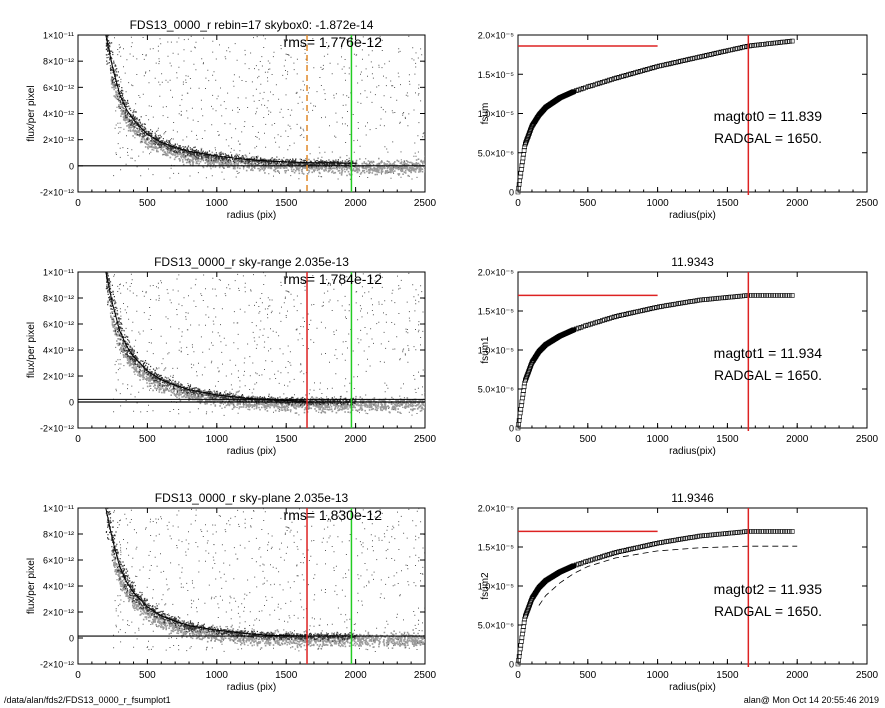  Describe the element at coordinates (692, 262) in the screenshot. I see `chart-title: 11.9343` at that location.